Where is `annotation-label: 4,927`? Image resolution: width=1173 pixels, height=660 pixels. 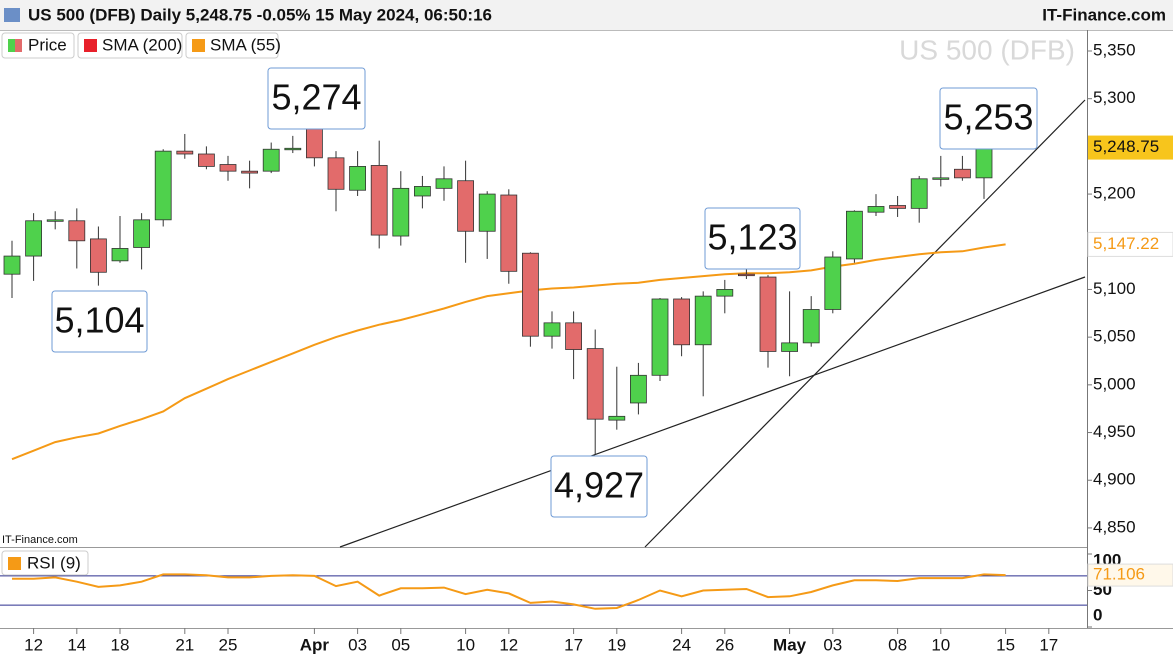
annotation-label: 4,927 is located at coordinates (599, 485).